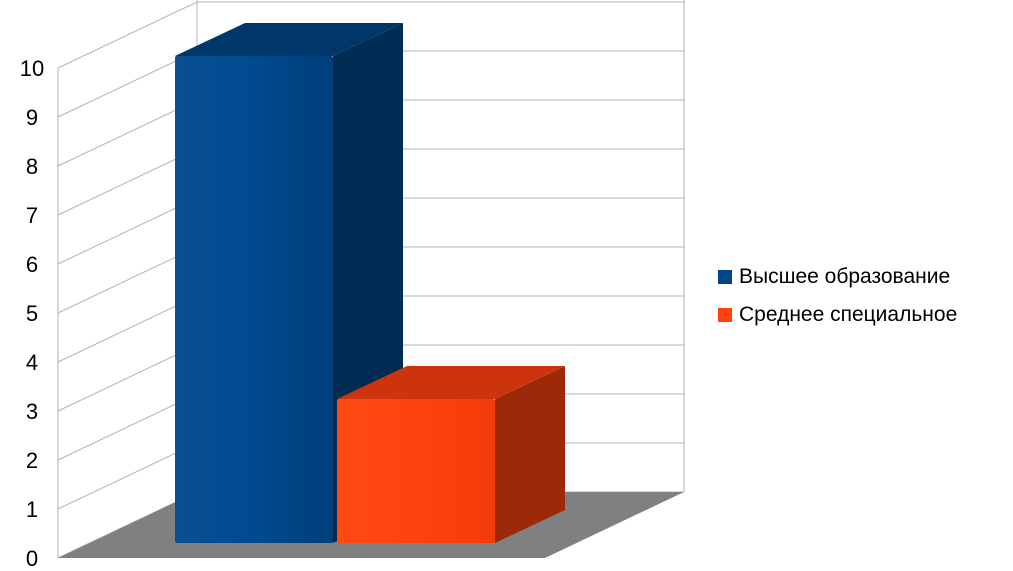  What do you see at coordinates (32, 558) in the screenshot?
I see `y-tick-label: 0` at bounding box center [32, 558].